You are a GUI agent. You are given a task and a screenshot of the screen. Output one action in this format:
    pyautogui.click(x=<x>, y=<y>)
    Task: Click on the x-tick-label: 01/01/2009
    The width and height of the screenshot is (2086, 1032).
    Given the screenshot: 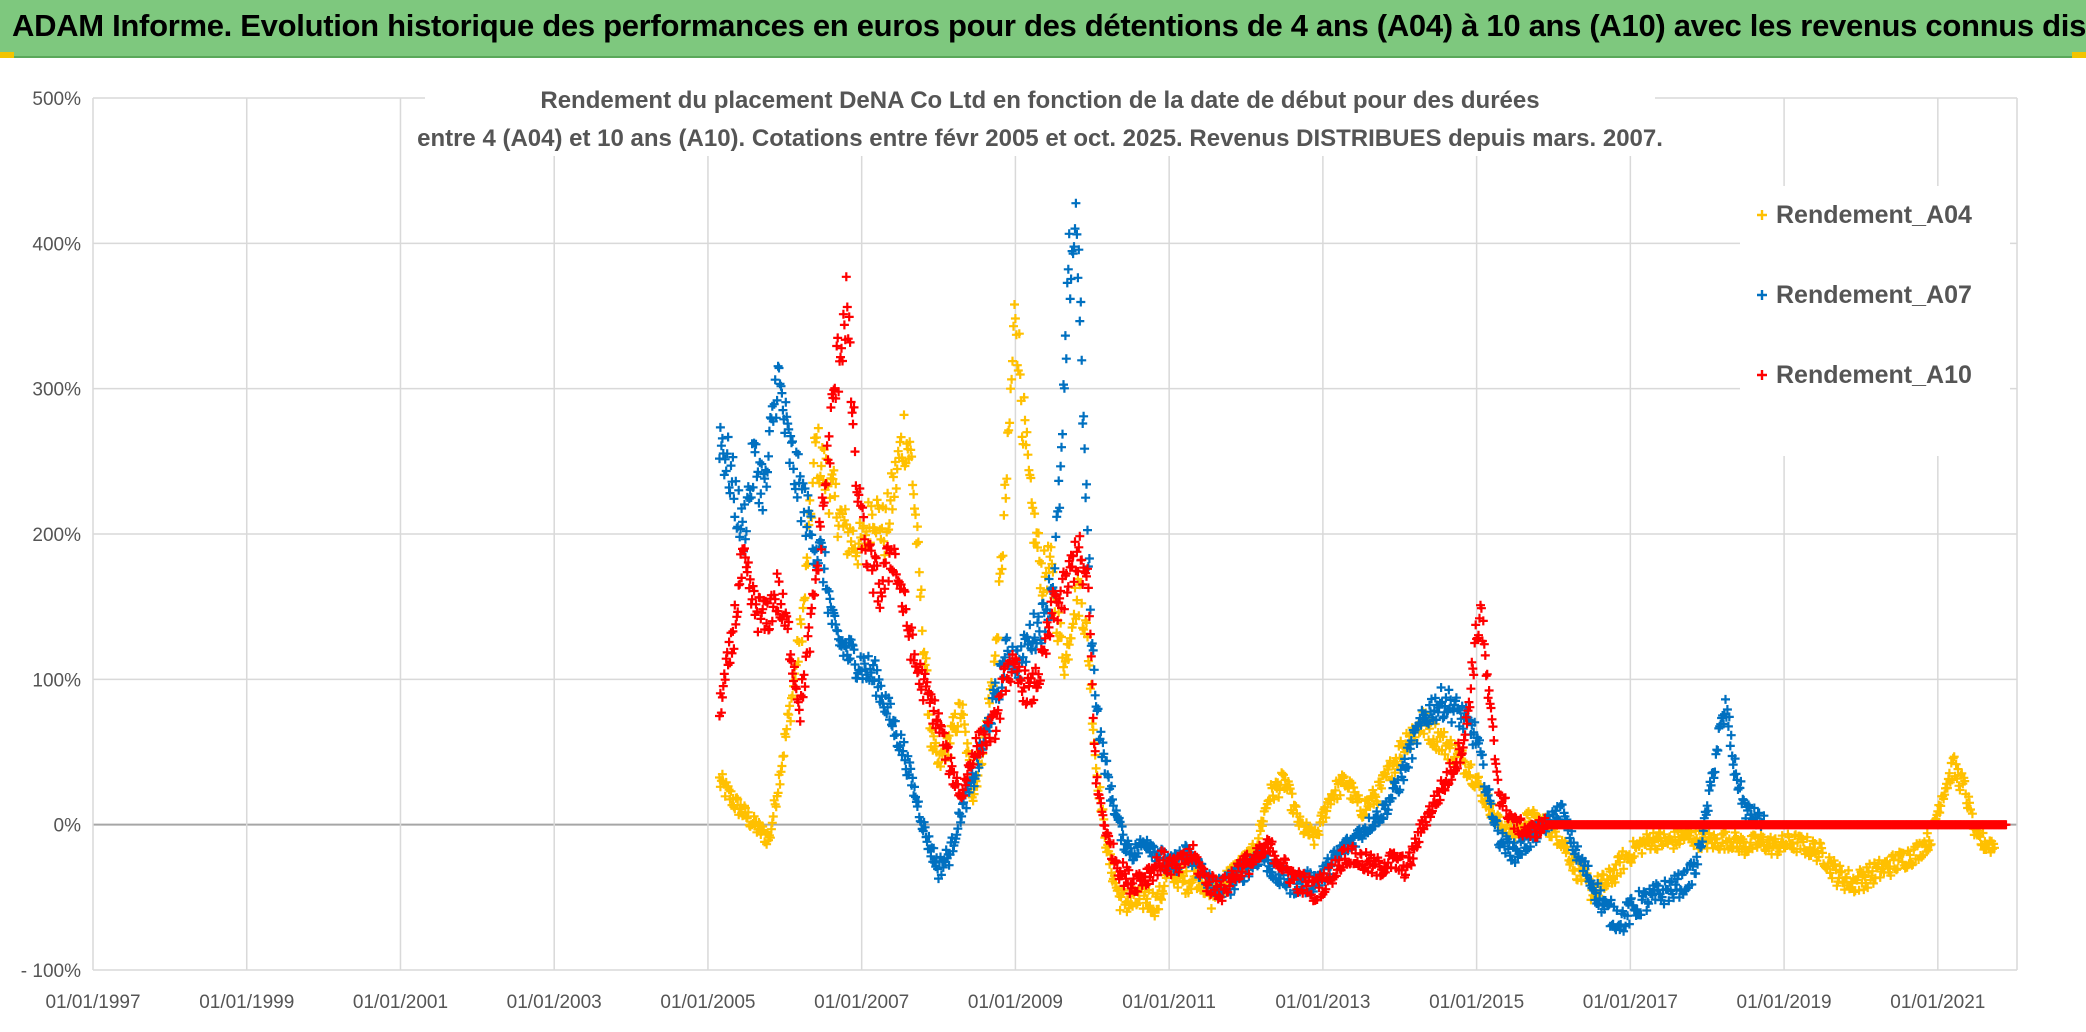 What is the action you would take?
    pyautogui.click(x=1015, y=1002)
    